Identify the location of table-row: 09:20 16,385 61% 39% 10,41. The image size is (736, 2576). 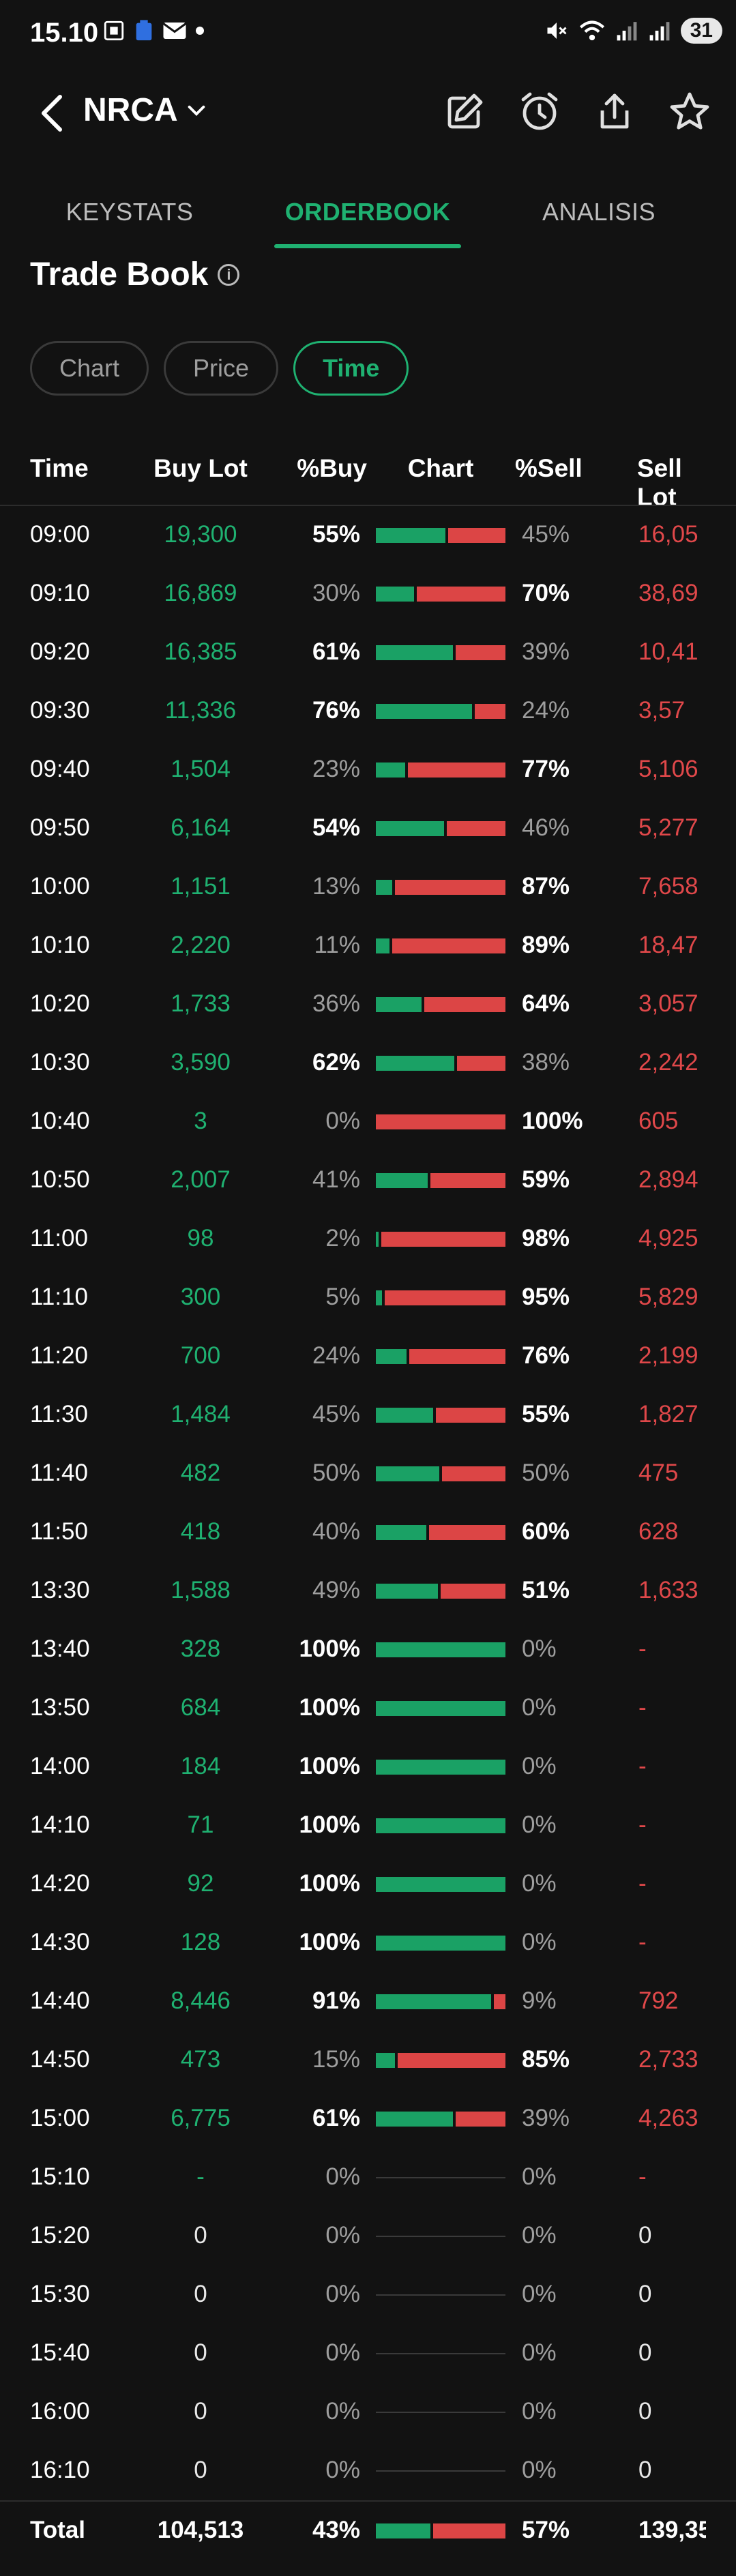
(368, 652).